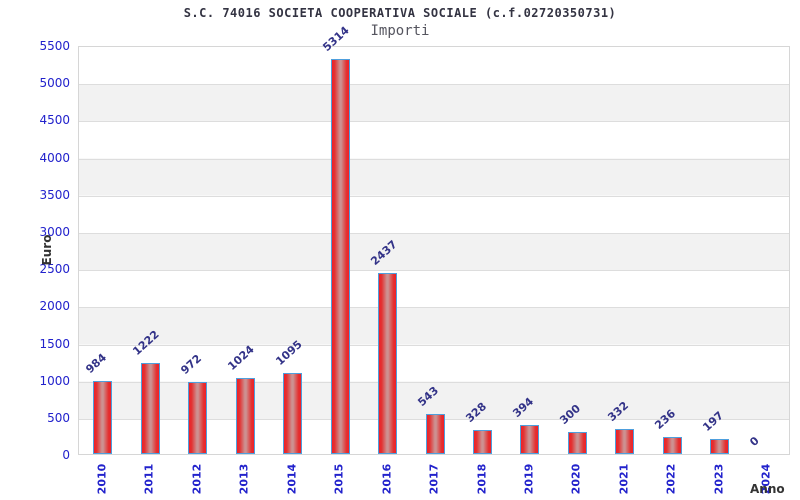  What do you see at coordinates (58, 417) in the screenshot?
I see `y-tick-label: 500` at bounding box center [58, 417].